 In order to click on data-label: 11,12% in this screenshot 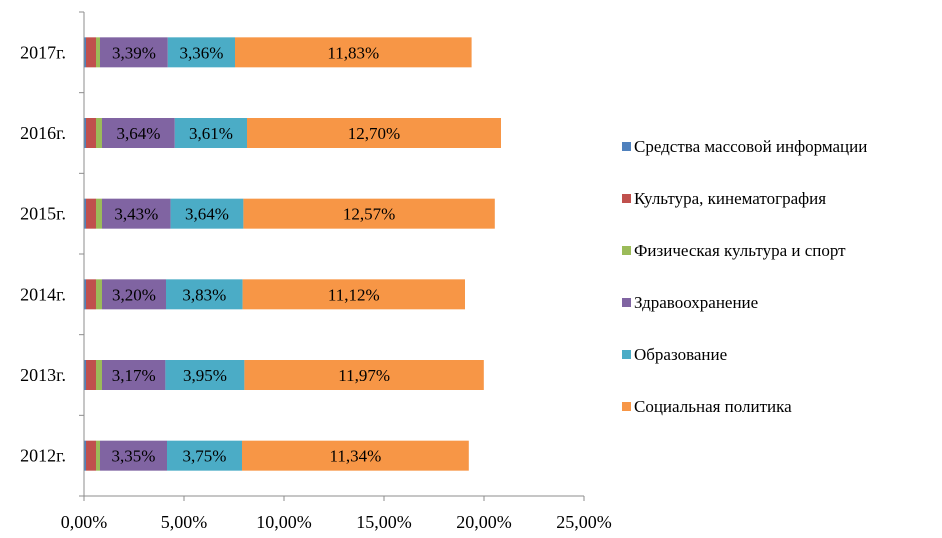, I will do `click(354, 294)`.